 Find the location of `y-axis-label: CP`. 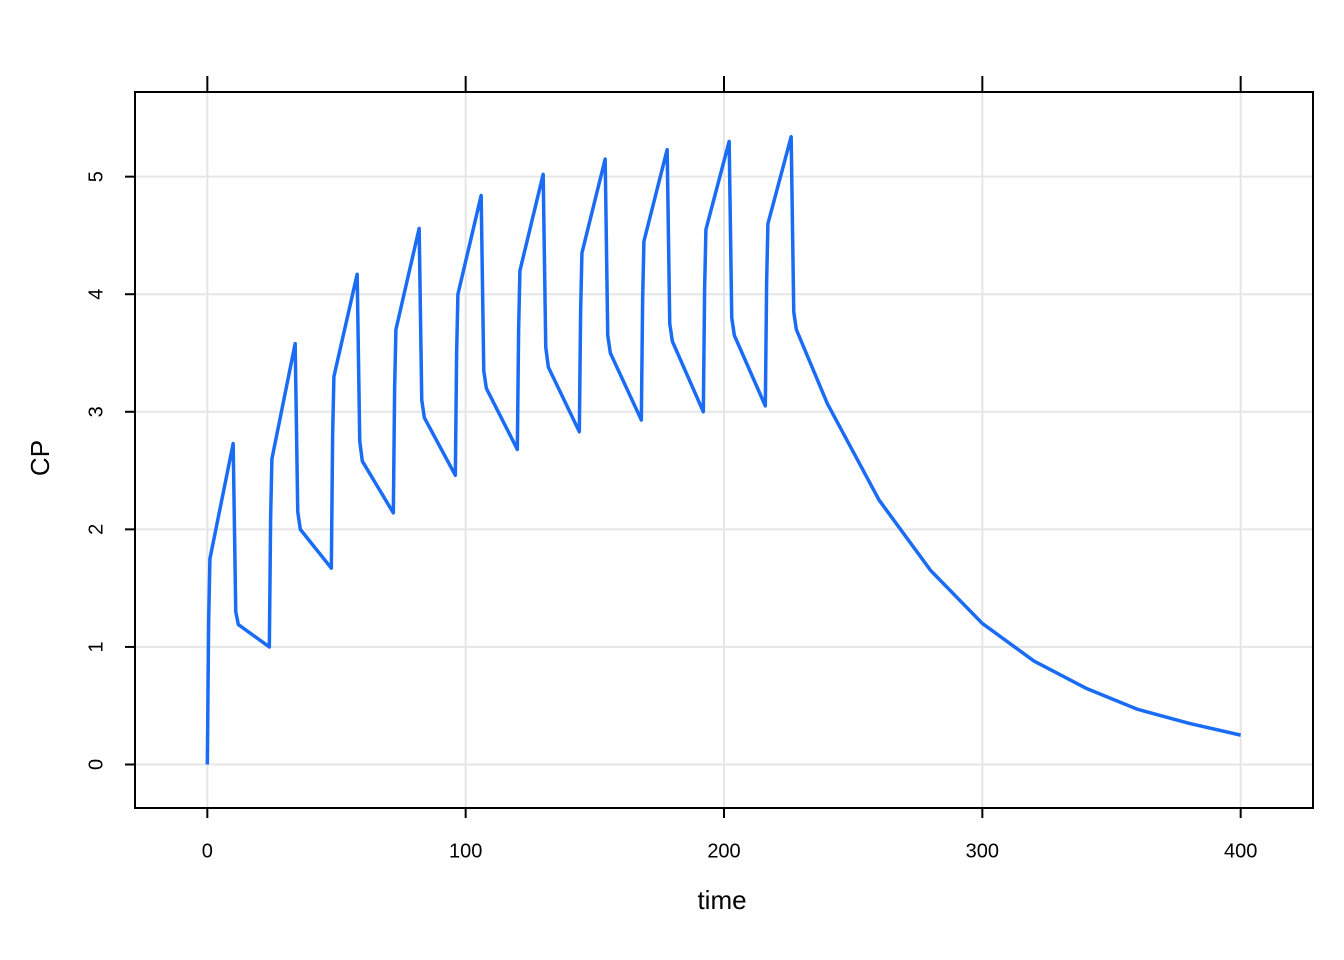

y-axis-label: CP is located at coordinates (40, 458).